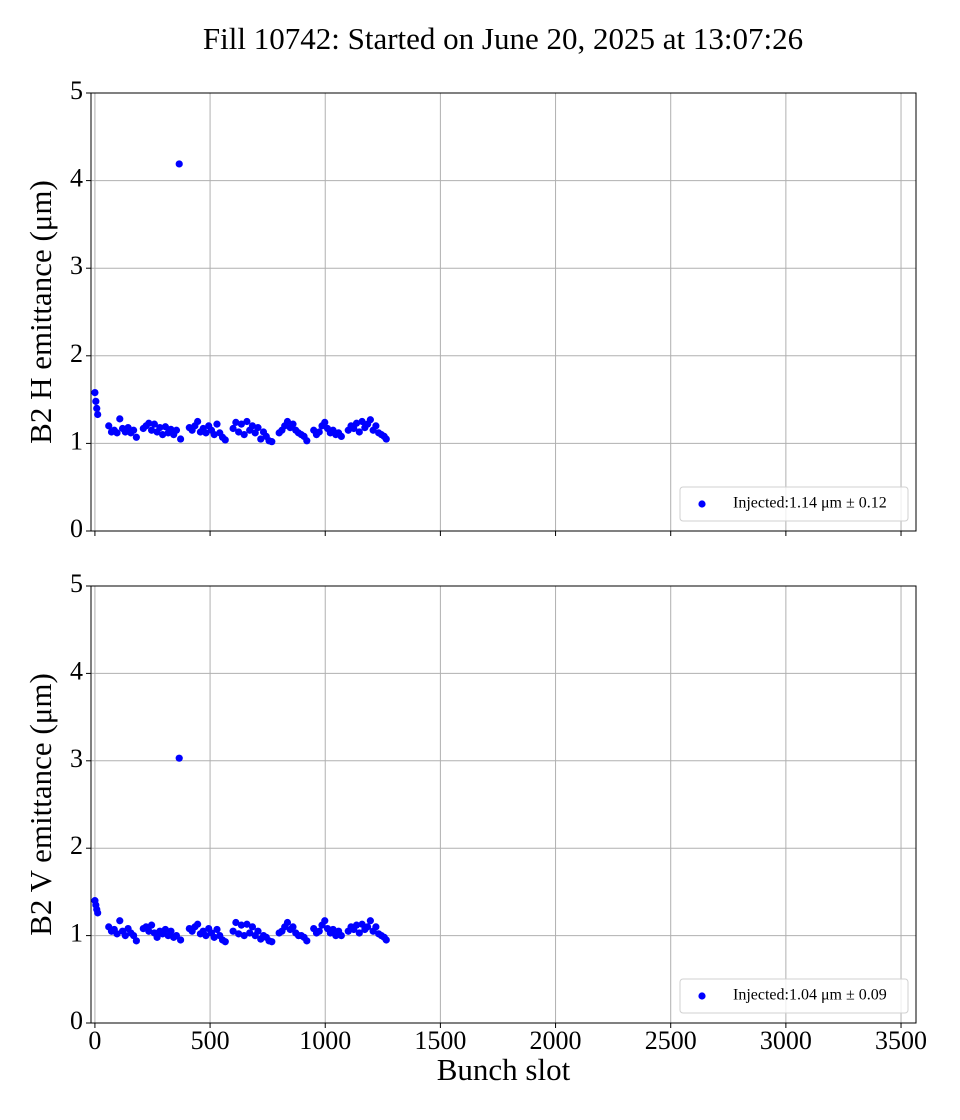 The image size is (960, 1120). I want to click on legend-box, so click(794, 504).